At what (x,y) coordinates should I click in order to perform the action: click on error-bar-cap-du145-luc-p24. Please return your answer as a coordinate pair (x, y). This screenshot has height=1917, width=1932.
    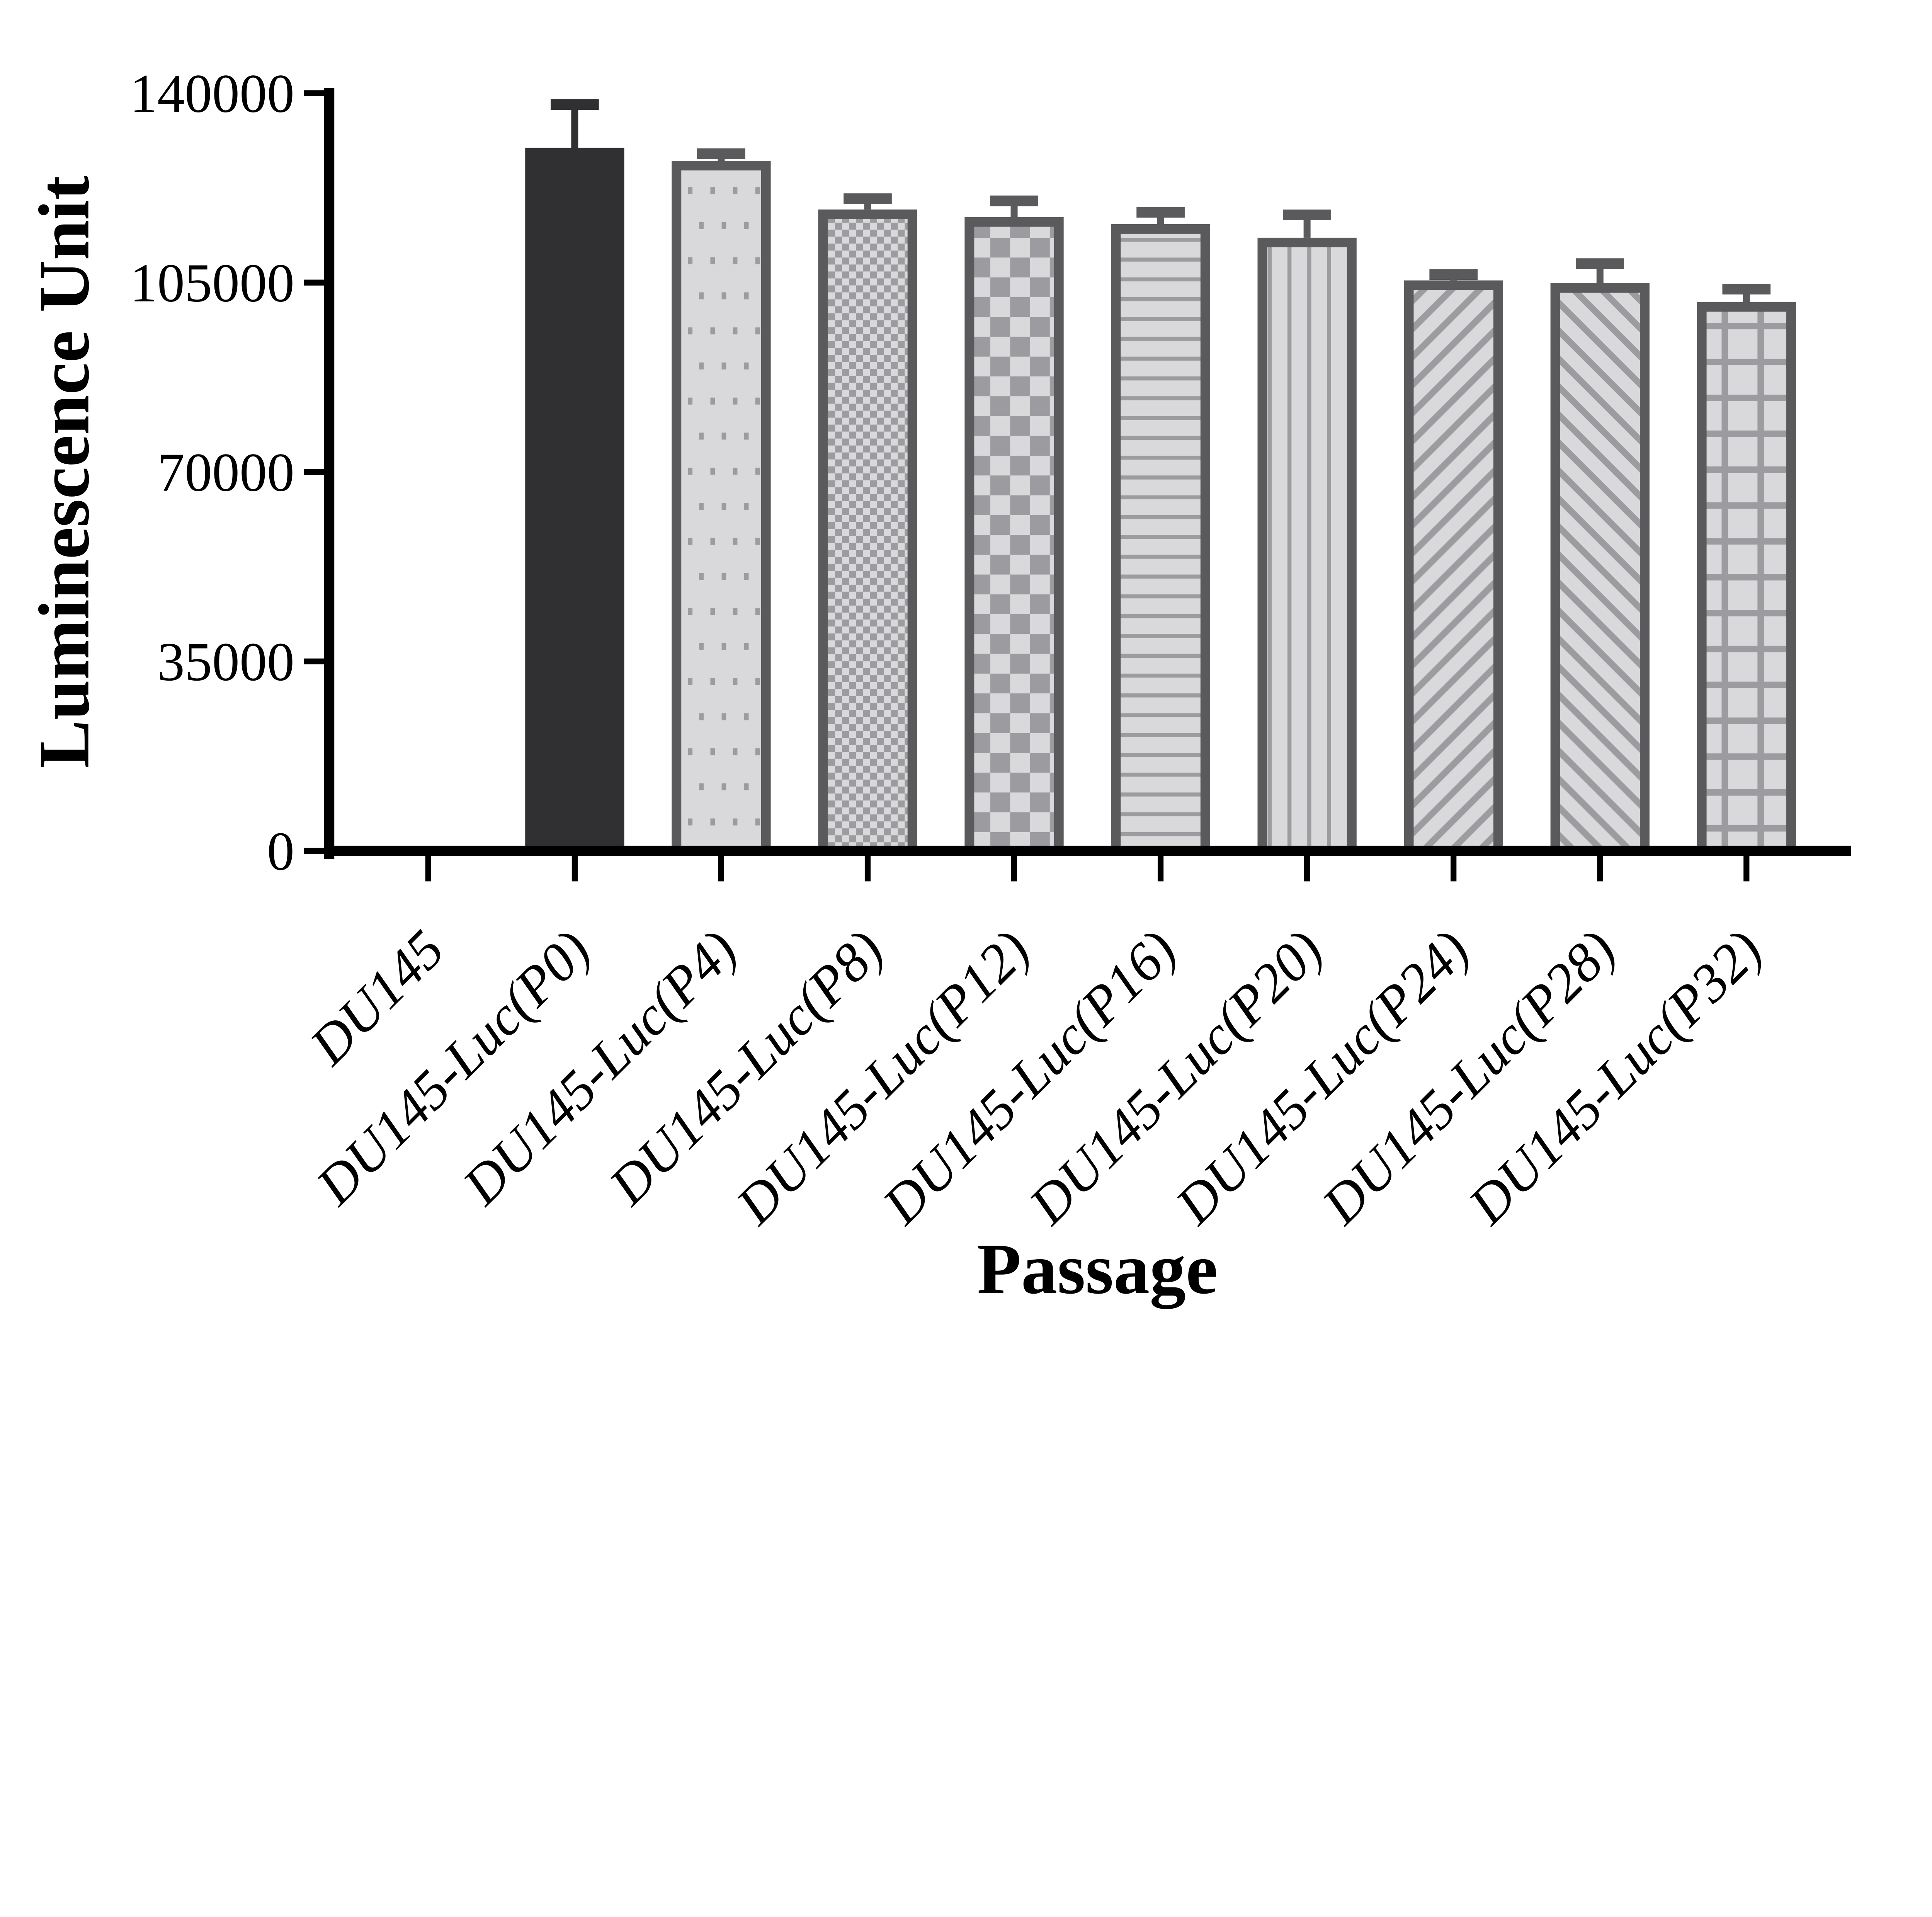
    Looking at the image, I should click on (1454, 274).